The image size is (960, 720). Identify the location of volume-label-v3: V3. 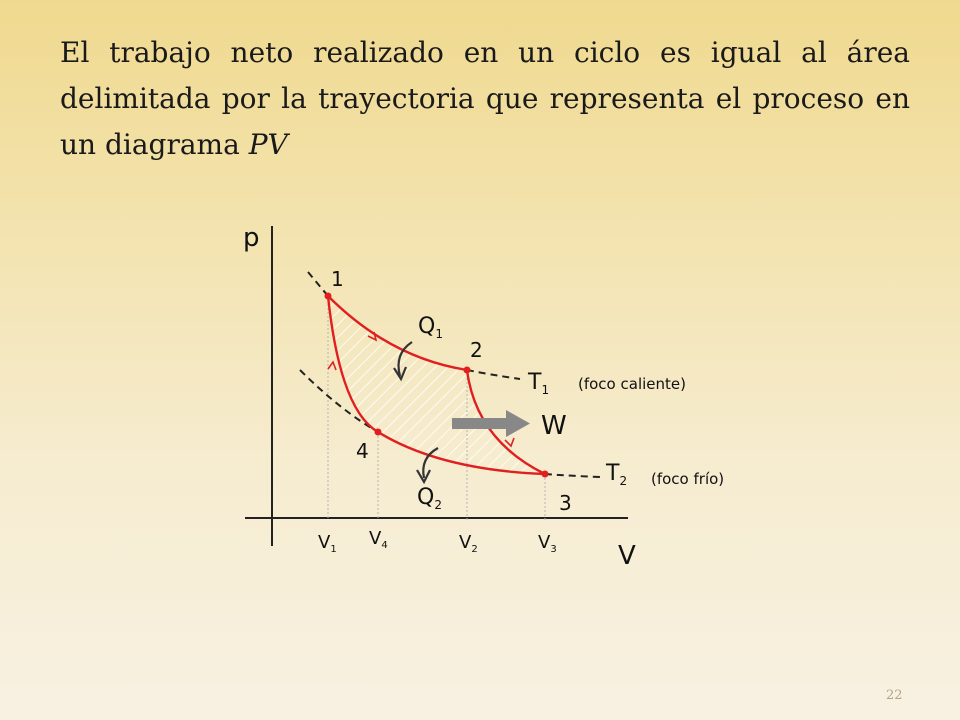
(547, 543).